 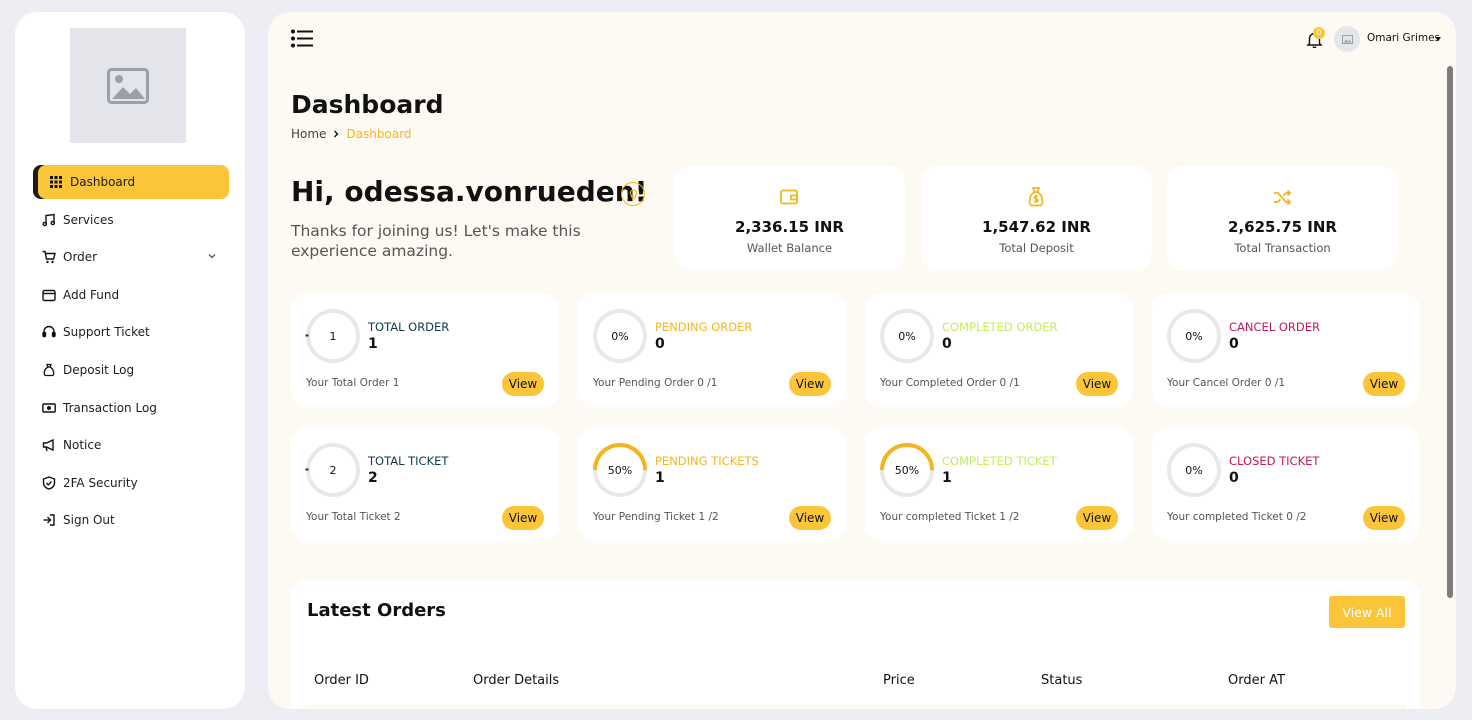 I want to click on stat-label: Total Transaction, so click(x=1282, y=248).